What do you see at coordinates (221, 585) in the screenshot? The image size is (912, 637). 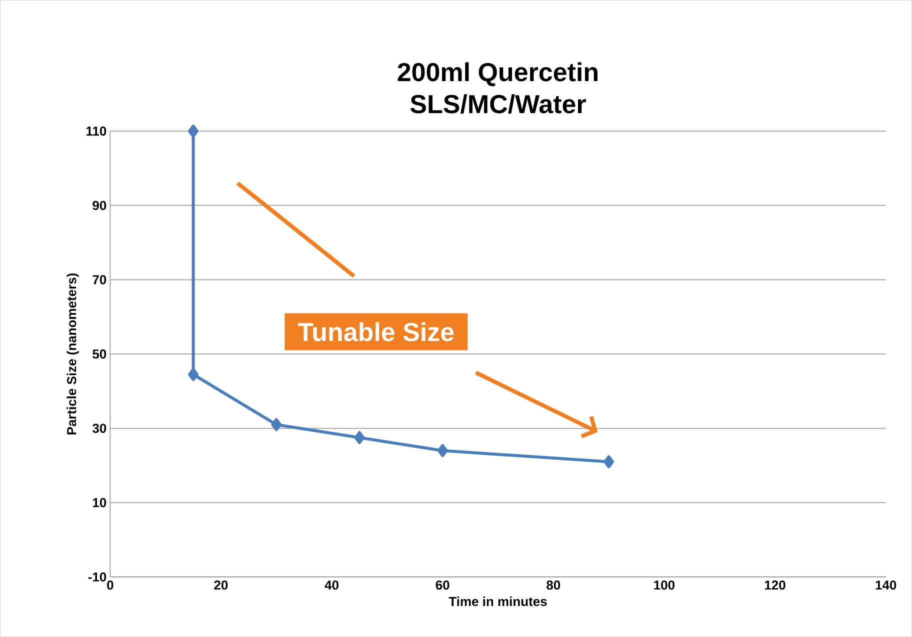 I see `x-tick-label: 20` at bounding box center [221, 585].